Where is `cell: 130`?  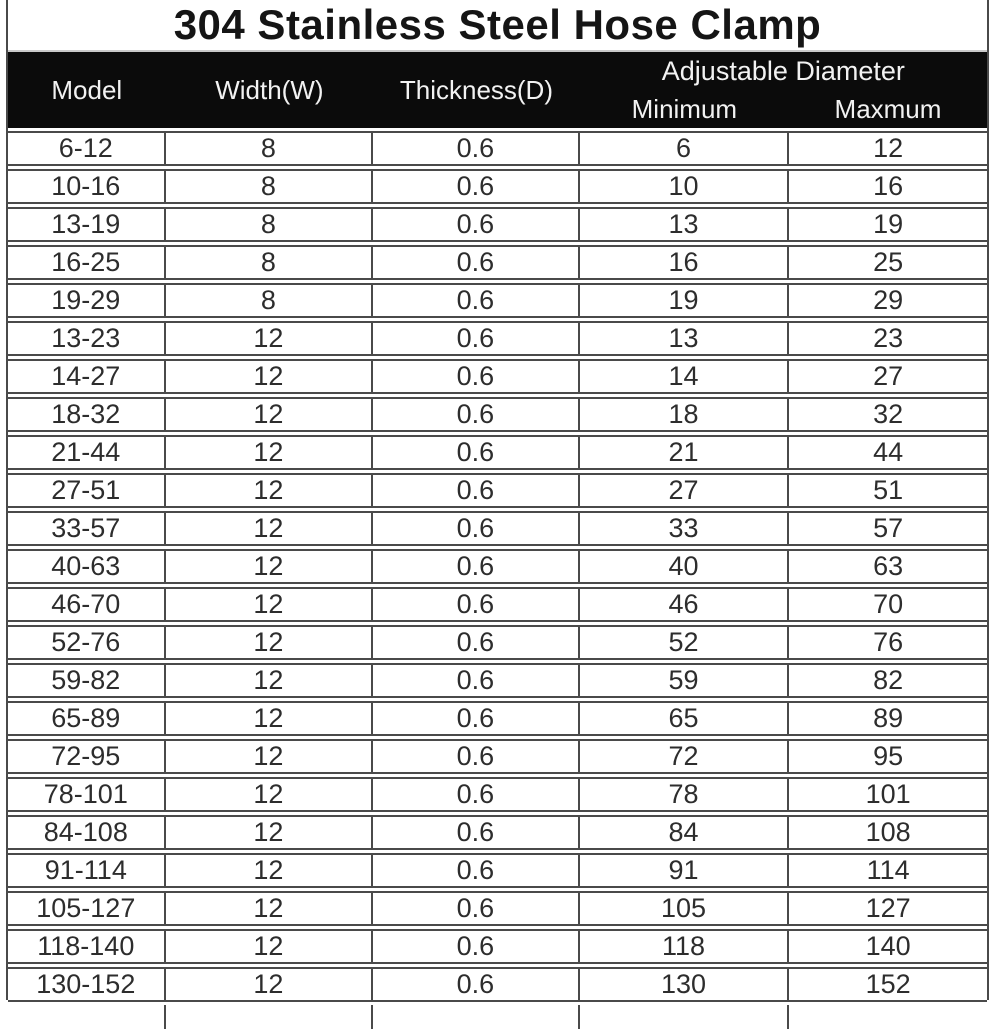
cell: 130 is located at coordinates (684, 984).